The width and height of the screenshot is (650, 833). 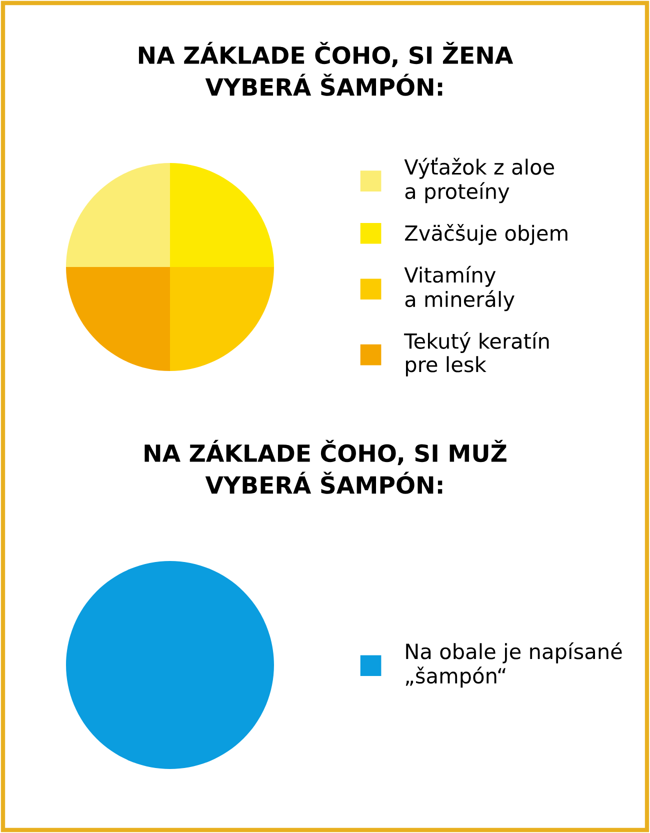 What do you see at coordinates (486, 235) in the screenshot?
I see `legend-label: Zväčšuje objem` at bounding box center [486, 235].